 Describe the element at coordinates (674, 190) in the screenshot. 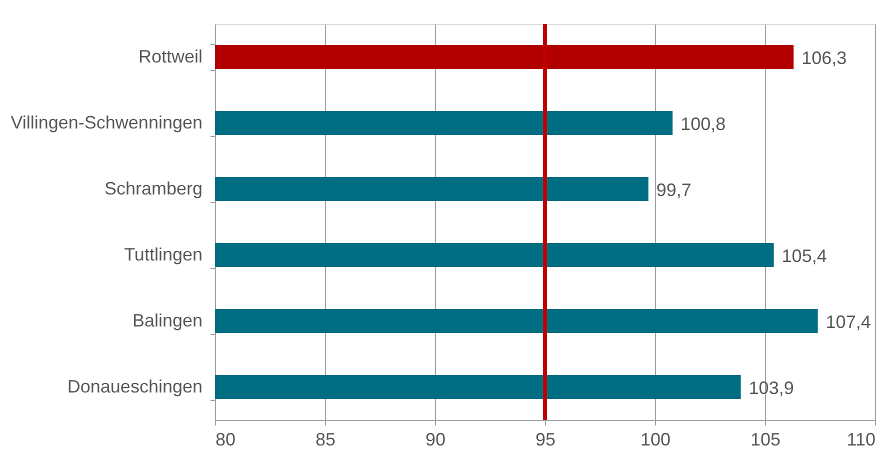

I see `data-label: 99,7` at that location.